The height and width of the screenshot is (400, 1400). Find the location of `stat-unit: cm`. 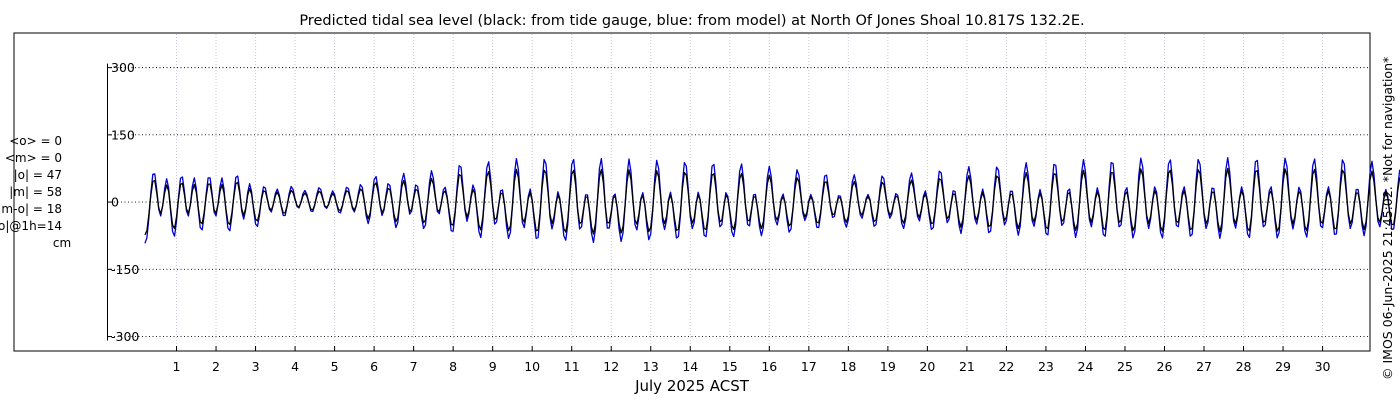

stat-unit: cm is located at coordinates (62, 243).